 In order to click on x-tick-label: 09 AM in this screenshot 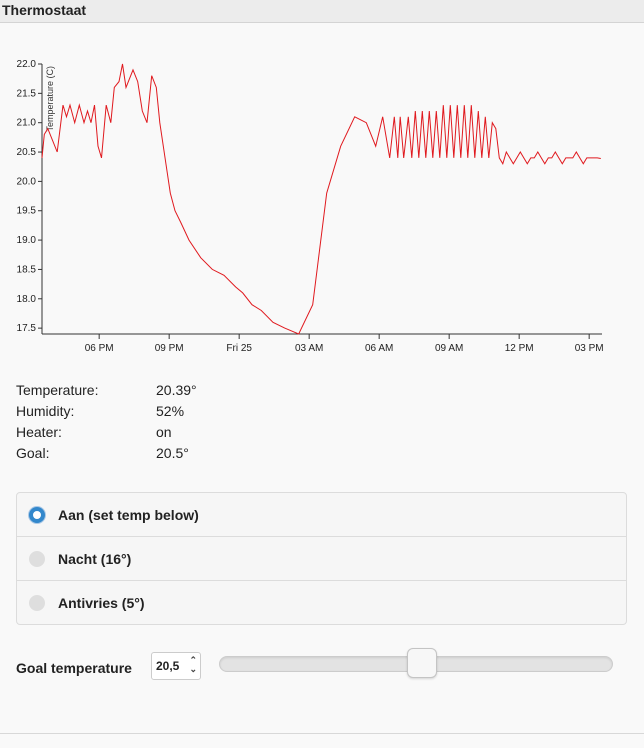, I will do `click(449, 348)`.